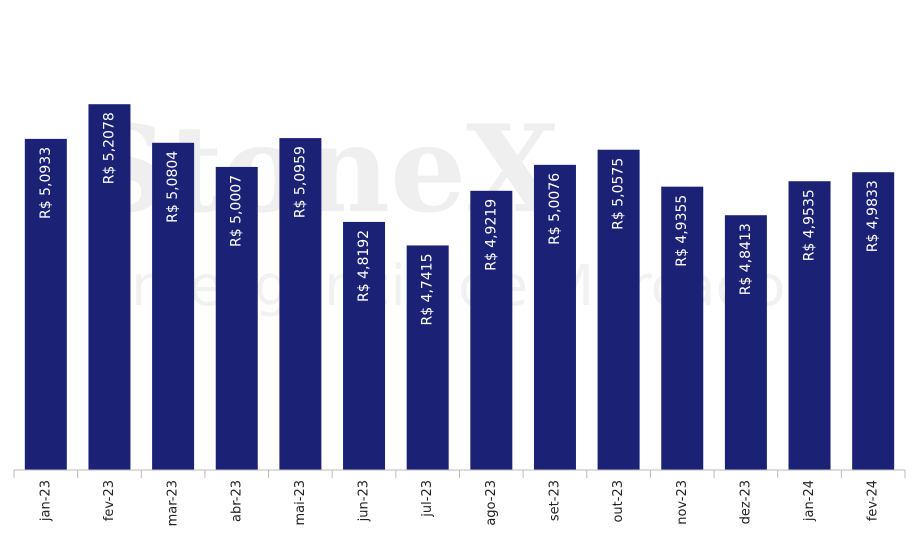 The width and height of the screenshot is (920, 545). Describe the element at coordinates (173, 503) in the screenshot. I see `x-tick-label: mar-23` at that location.